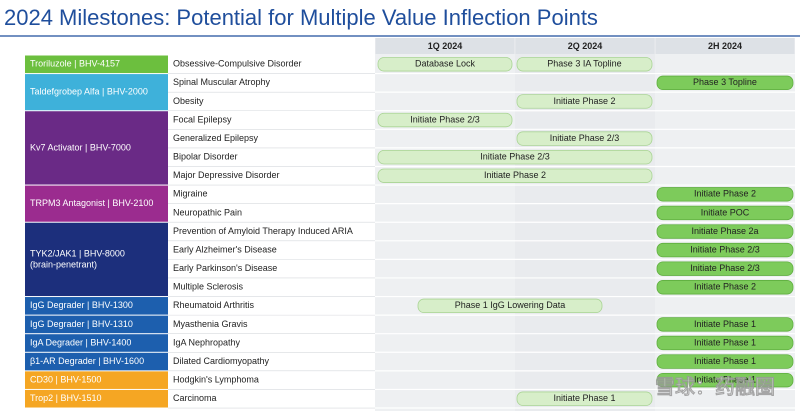 The width and height of the screenshot is (800, 411). I want to click on indication: Spinal Muscular Atrophy, so click(222, 82).